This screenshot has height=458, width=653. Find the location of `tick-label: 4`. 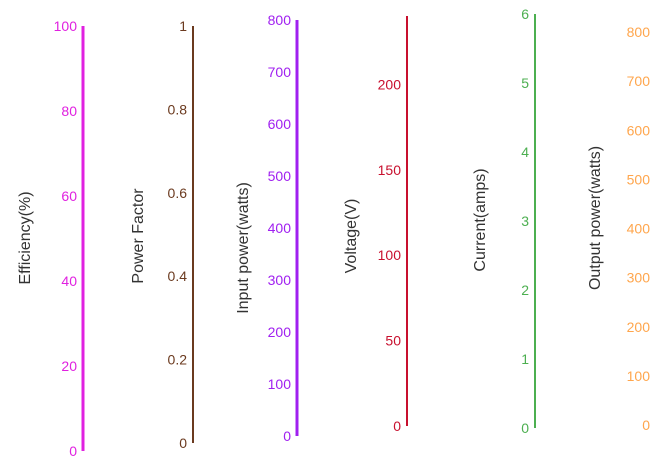

tick-label: 4 is located at coordinates (525, 152).